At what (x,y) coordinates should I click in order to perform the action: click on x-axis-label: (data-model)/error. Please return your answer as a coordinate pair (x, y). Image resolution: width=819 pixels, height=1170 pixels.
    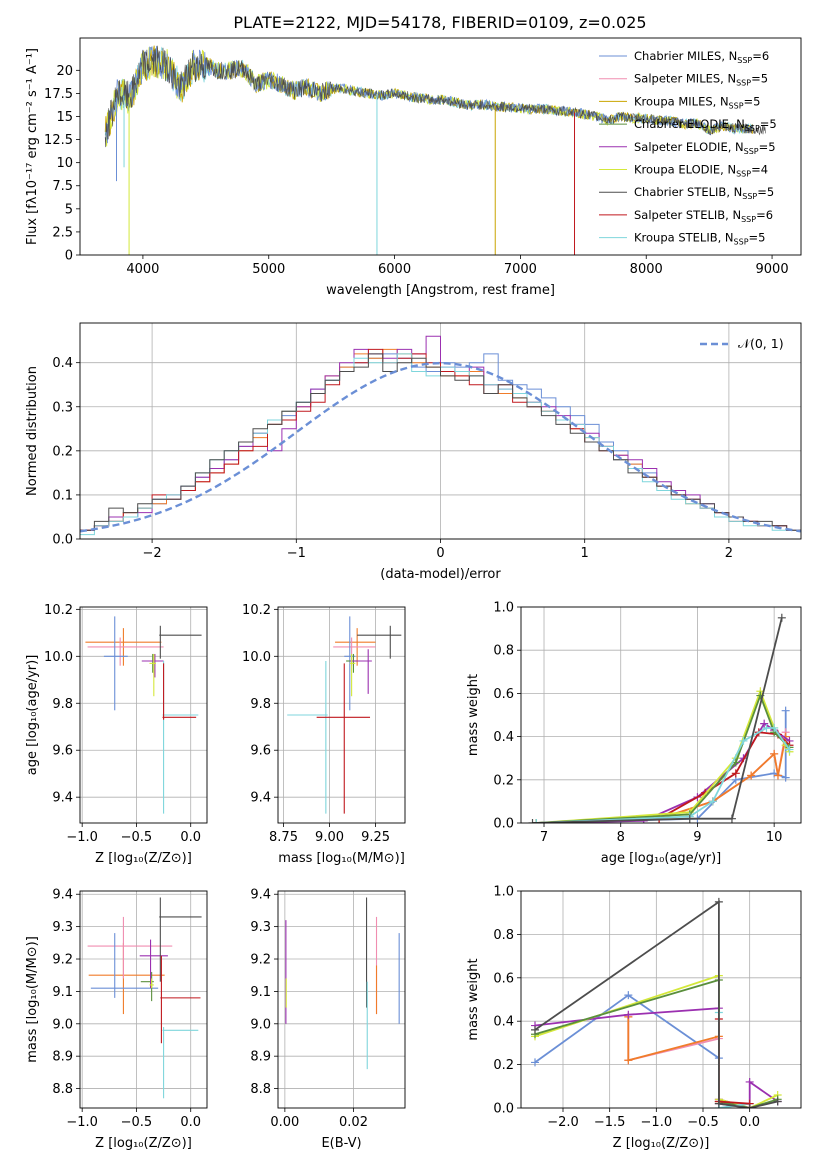
    Looking at the image, I should click on (440, 574).